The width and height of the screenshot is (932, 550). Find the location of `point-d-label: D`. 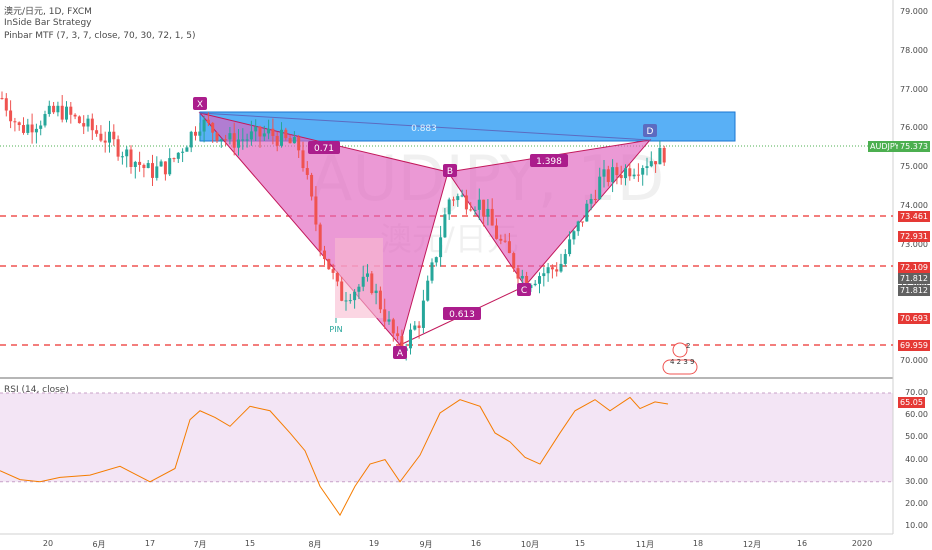

point-d-label: D is located at coordinates (650, 130).